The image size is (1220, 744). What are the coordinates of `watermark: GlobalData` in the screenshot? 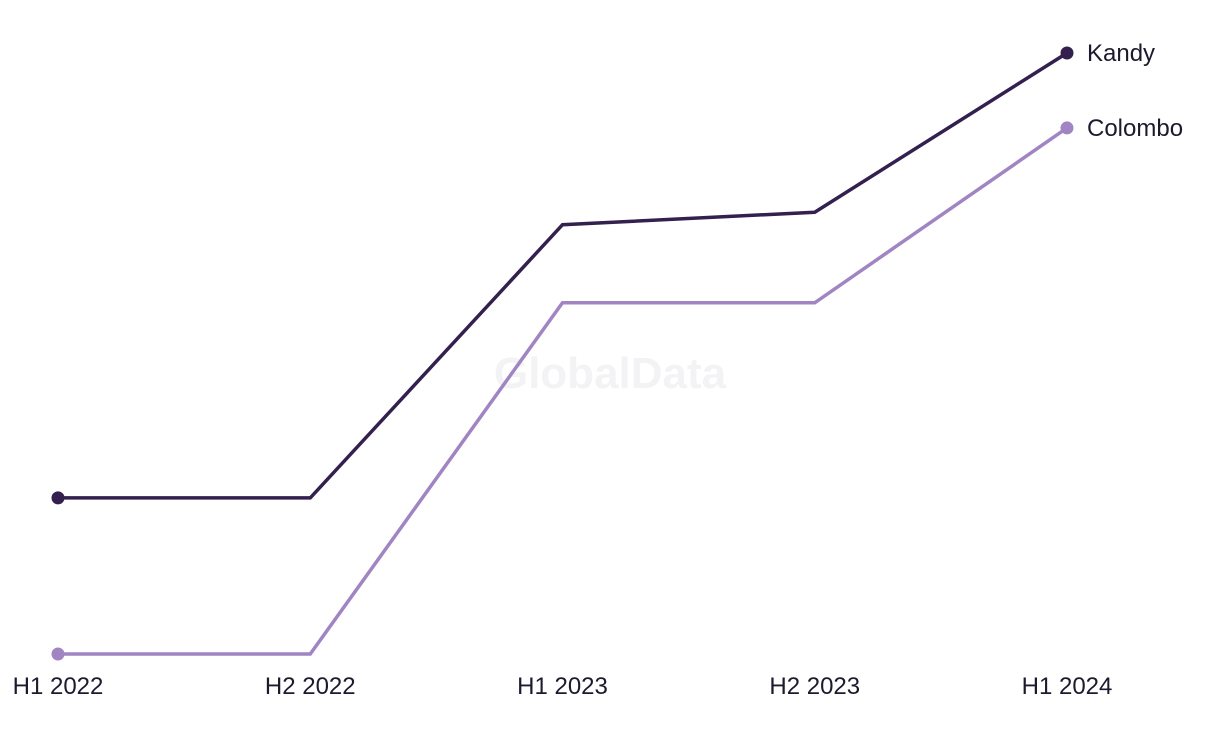 It's located at (610, 373).